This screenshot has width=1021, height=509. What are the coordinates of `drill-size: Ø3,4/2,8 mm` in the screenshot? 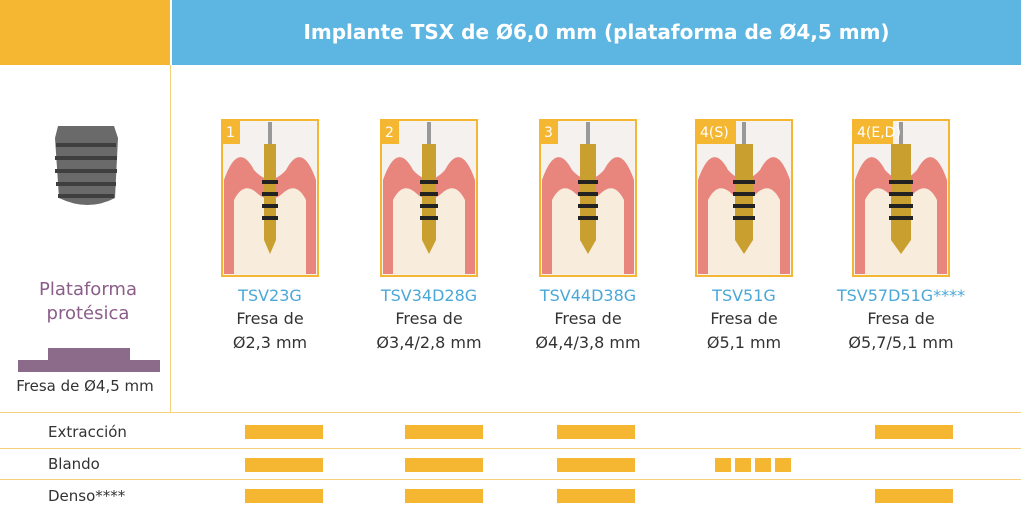 It's located at (429, 342).